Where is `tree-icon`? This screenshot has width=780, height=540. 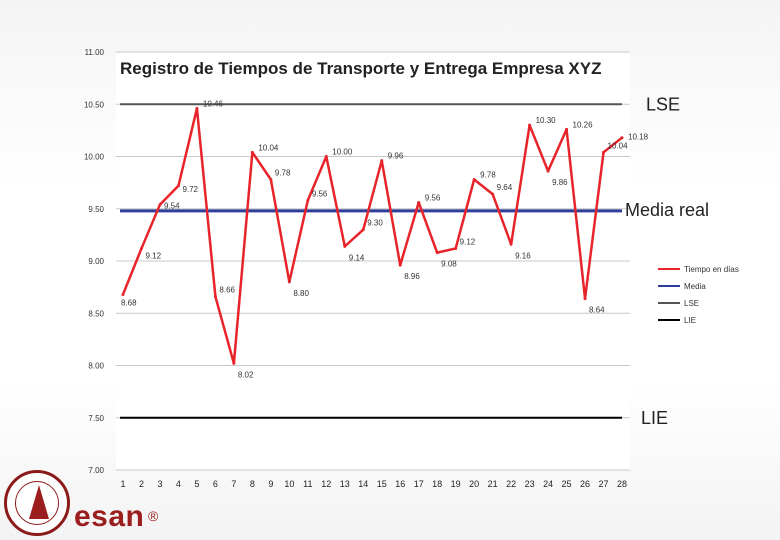
tree-icon is located at coordinates (39, 502).